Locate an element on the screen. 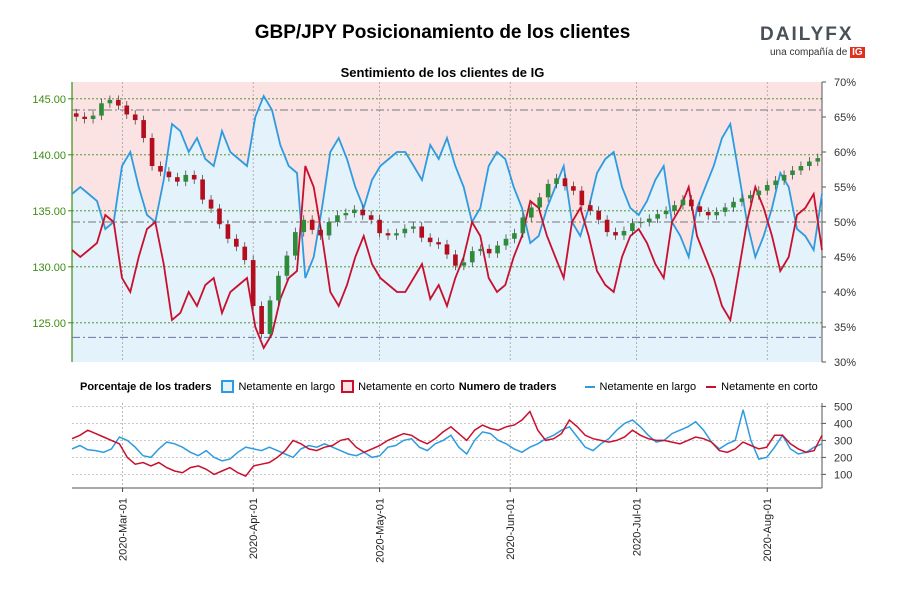 The width and height of the screenshot is (900, 600). logo-tagline: una compañía de IG is located at coordinates (820, 52).